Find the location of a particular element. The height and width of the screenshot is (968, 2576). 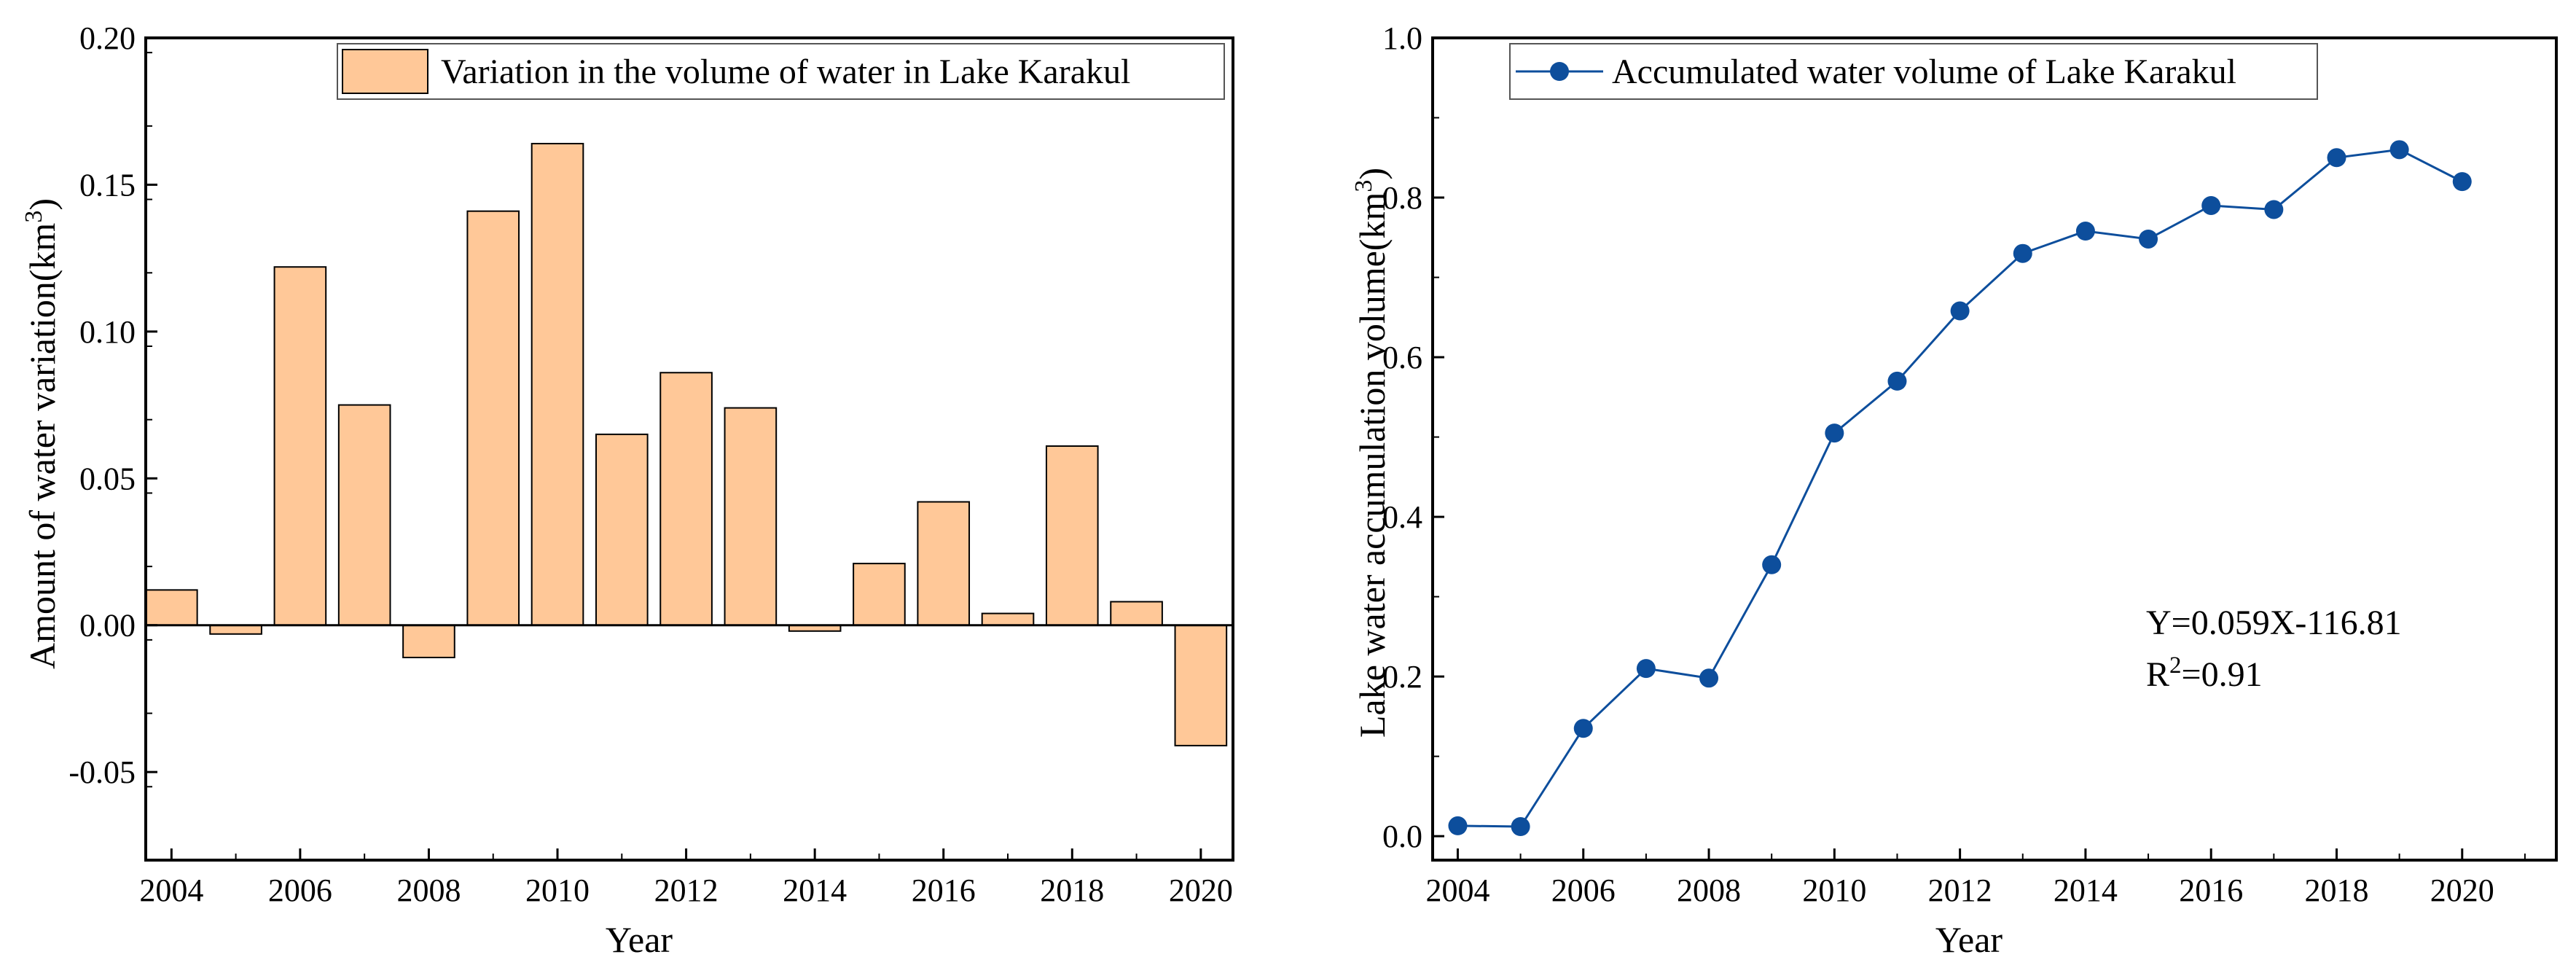

point-2011 is located at coordinates (1897, 381).